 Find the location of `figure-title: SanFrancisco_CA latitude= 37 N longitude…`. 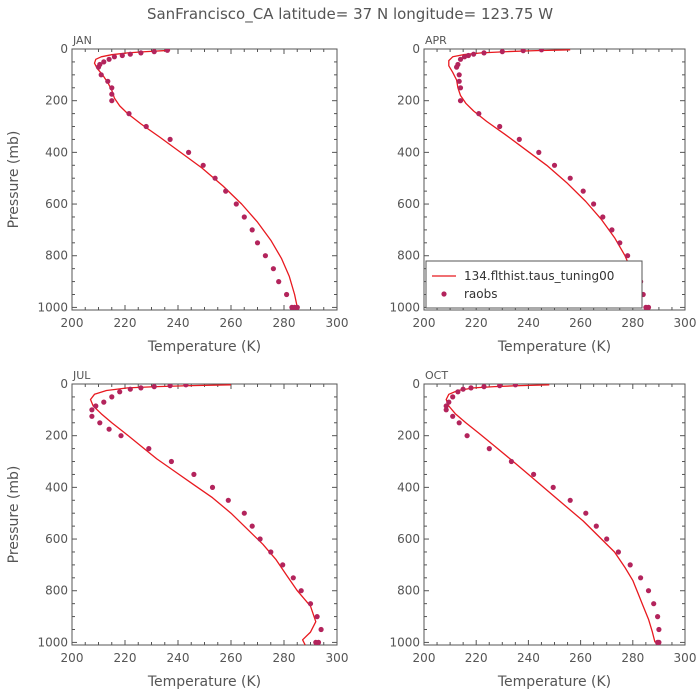

figure-title: SanFrancisco_CA latitude= 37 N longitude… is located at coordinates (350, 14).